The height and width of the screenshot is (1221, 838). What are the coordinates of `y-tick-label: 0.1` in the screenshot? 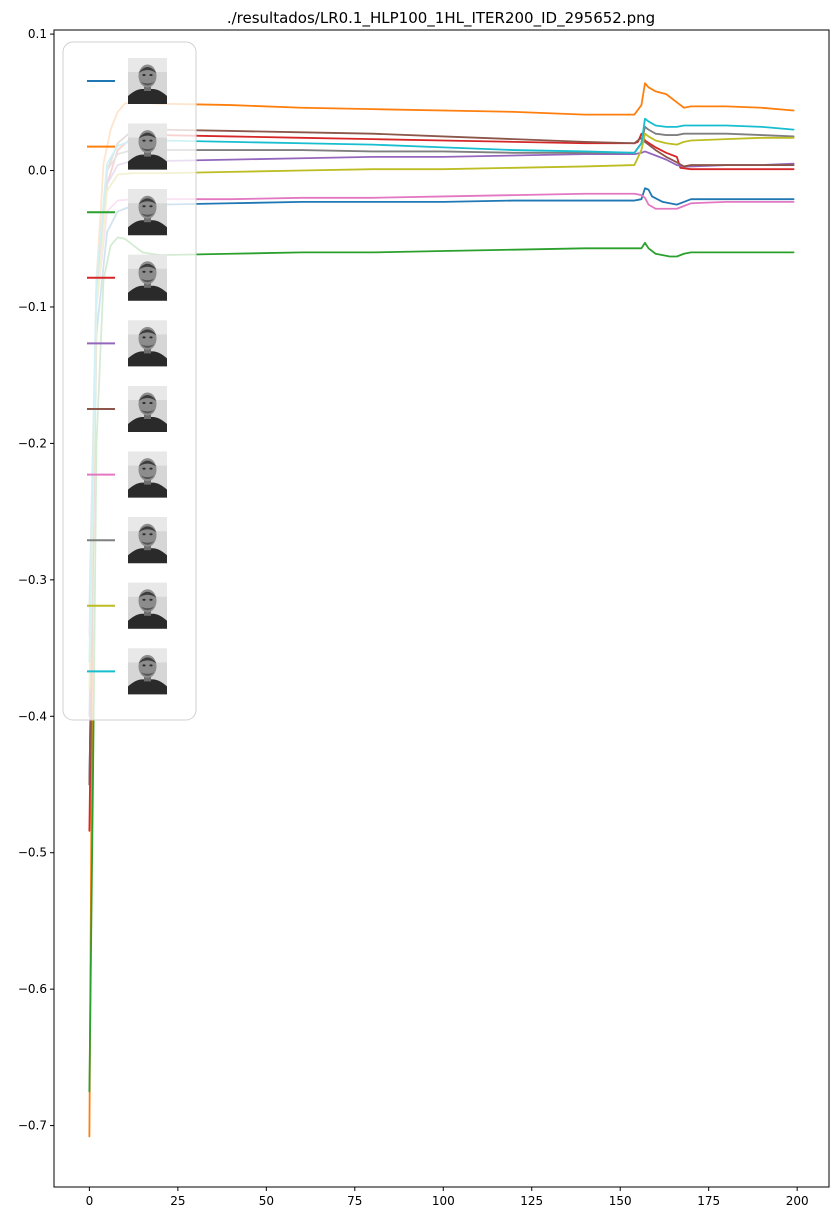 It's located at (37, 34).